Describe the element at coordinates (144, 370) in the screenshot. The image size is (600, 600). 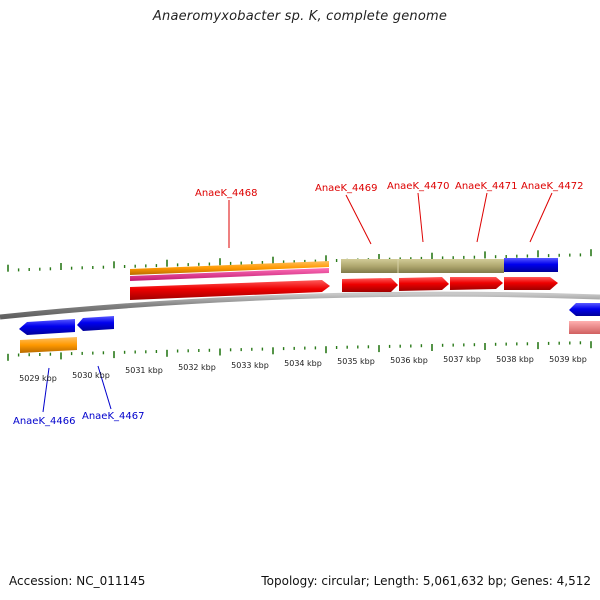
I see `tick-label: 5031 kbp` at that location.